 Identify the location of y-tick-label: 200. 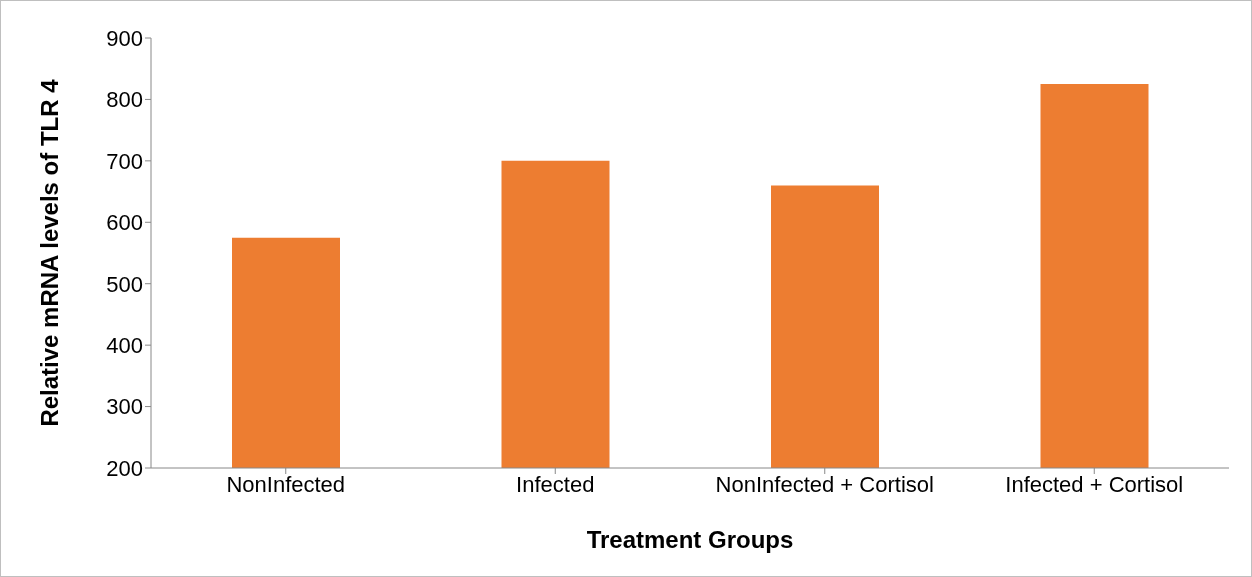
(124, 468).